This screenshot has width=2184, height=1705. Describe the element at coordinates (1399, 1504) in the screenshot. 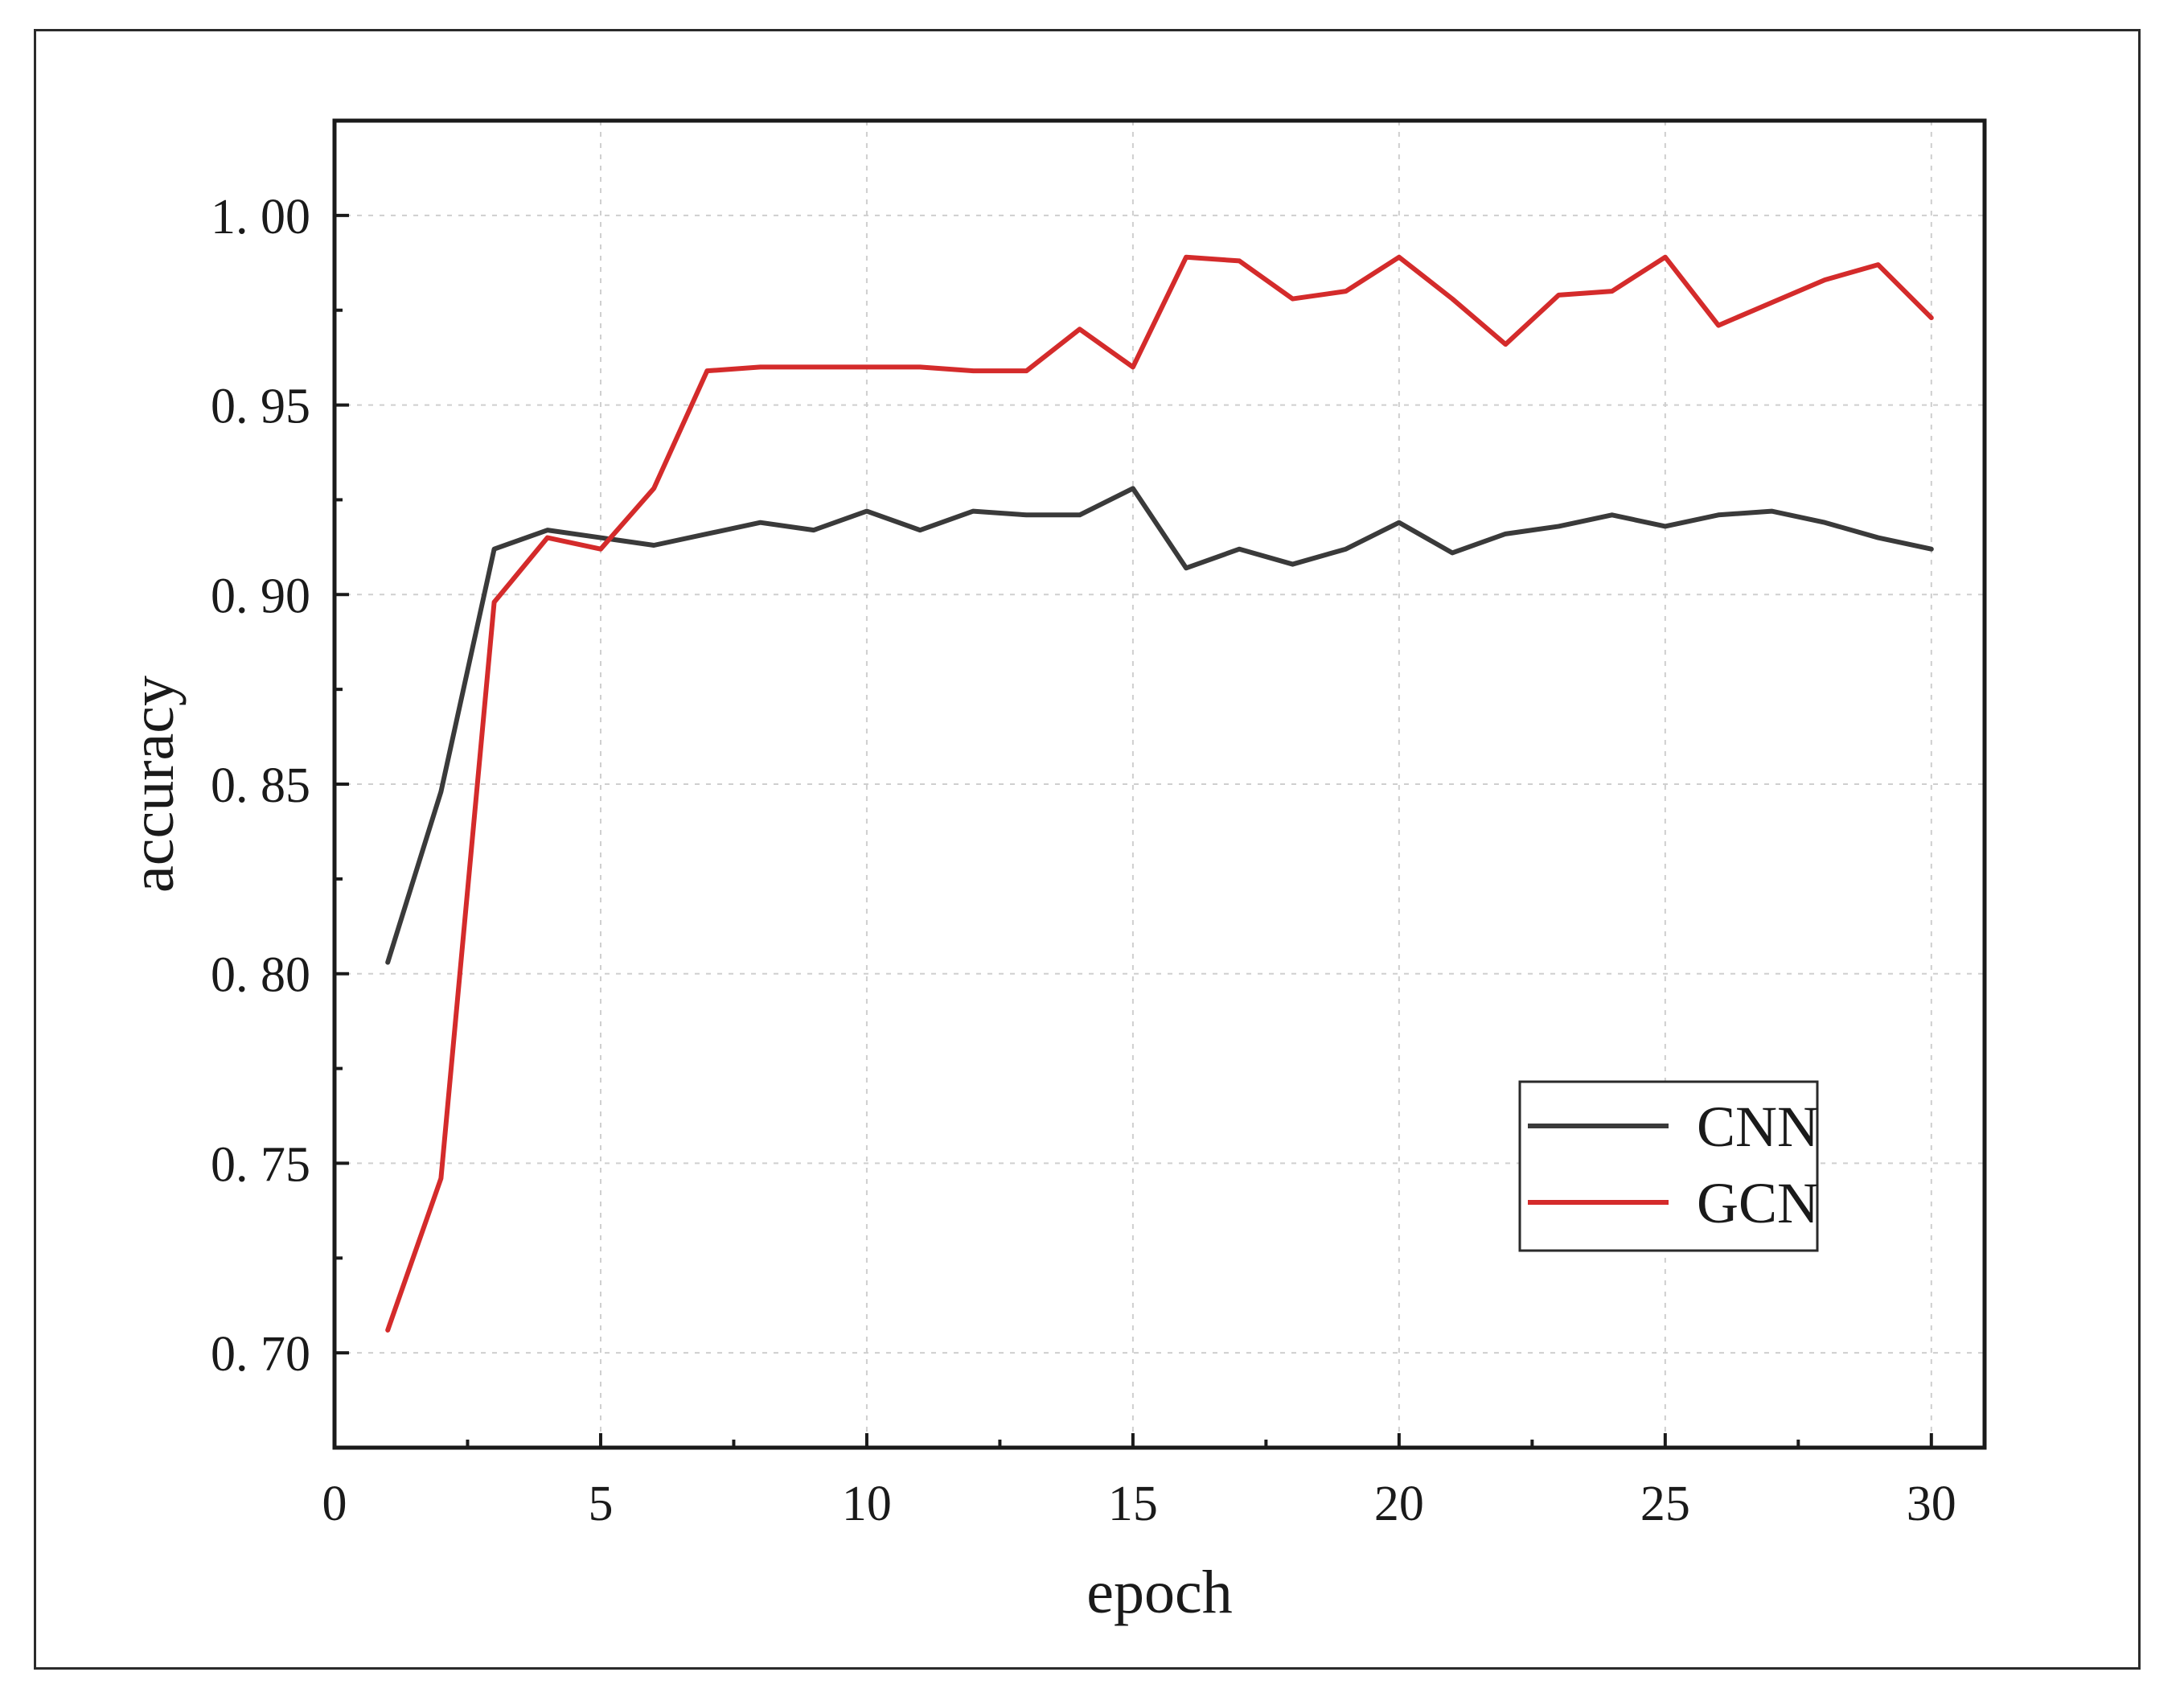

I see `x-tick-label: 20` at that location.